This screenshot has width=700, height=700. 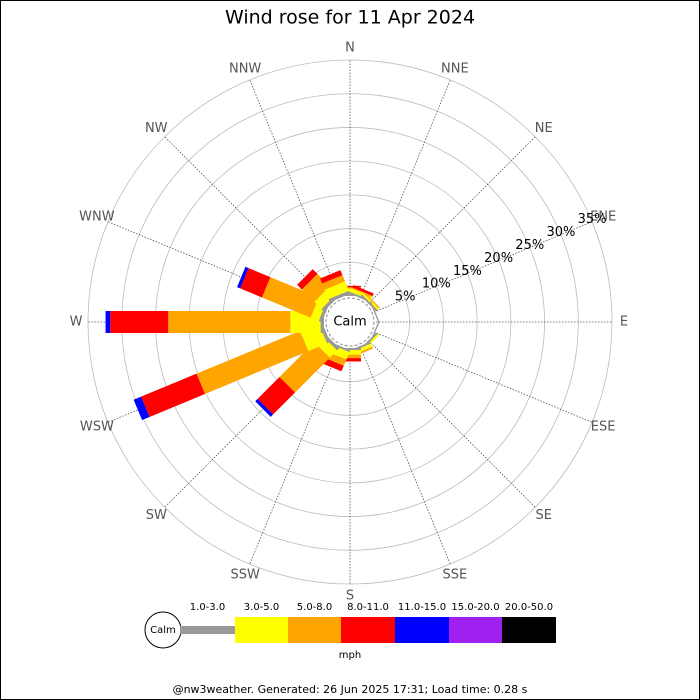 What do you see at coordinates (454, 575) in the screenshot?
I see `direction-label: SSE` at bounding box center [454, 575].